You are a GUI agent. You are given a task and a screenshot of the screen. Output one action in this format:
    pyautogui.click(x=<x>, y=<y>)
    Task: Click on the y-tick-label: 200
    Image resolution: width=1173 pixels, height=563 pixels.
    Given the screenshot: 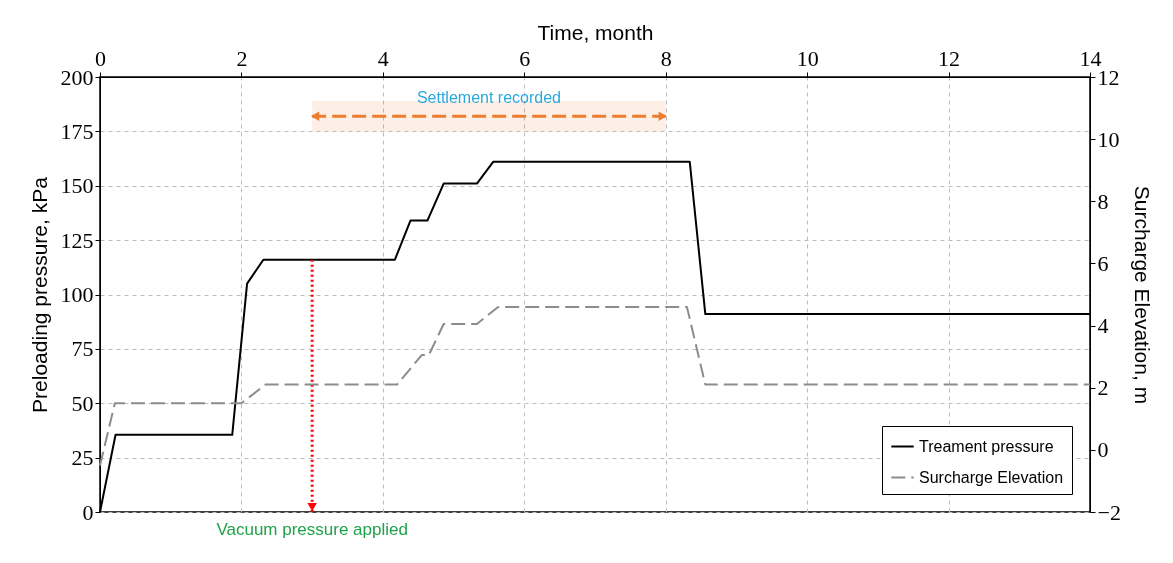 What is the action you would take?
    pyautogui.click(x=77, y=77)
    